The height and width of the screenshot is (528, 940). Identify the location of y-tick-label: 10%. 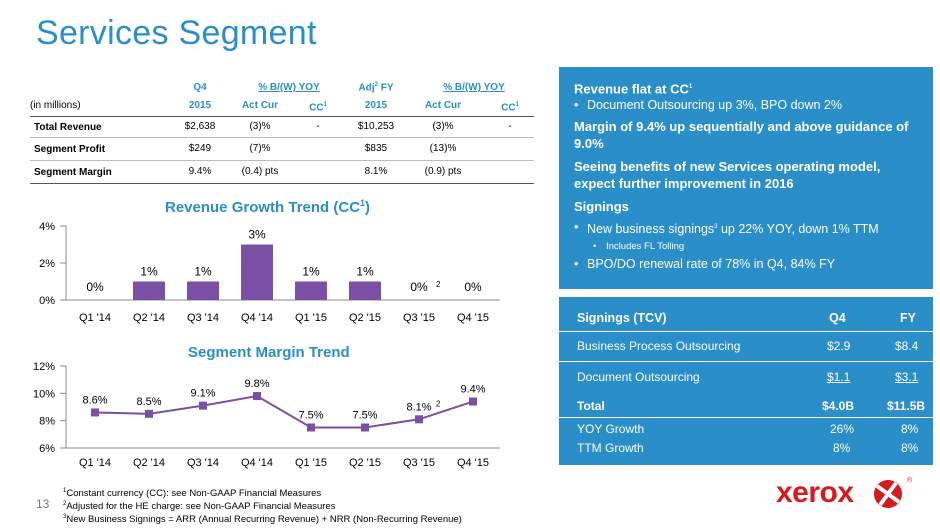
(44, 394).